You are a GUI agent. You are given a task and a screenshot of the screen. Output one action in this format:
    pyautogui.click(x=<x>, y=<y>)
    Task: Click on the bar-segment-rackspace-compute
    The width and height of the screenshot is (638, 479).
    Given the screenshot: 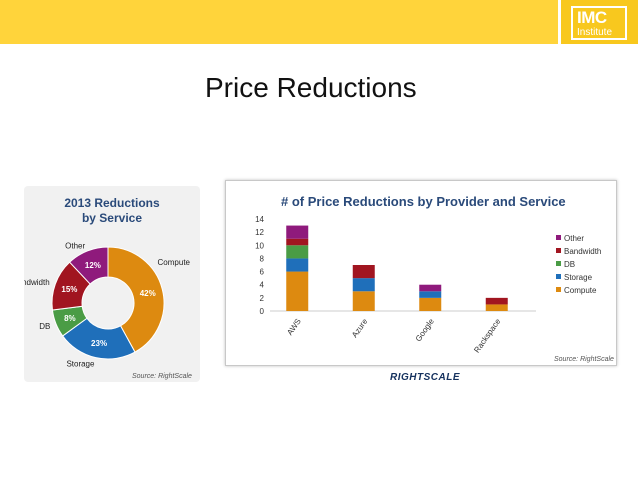 What is the action you would take?
    pyautogui.click(x=496, y=307)
    